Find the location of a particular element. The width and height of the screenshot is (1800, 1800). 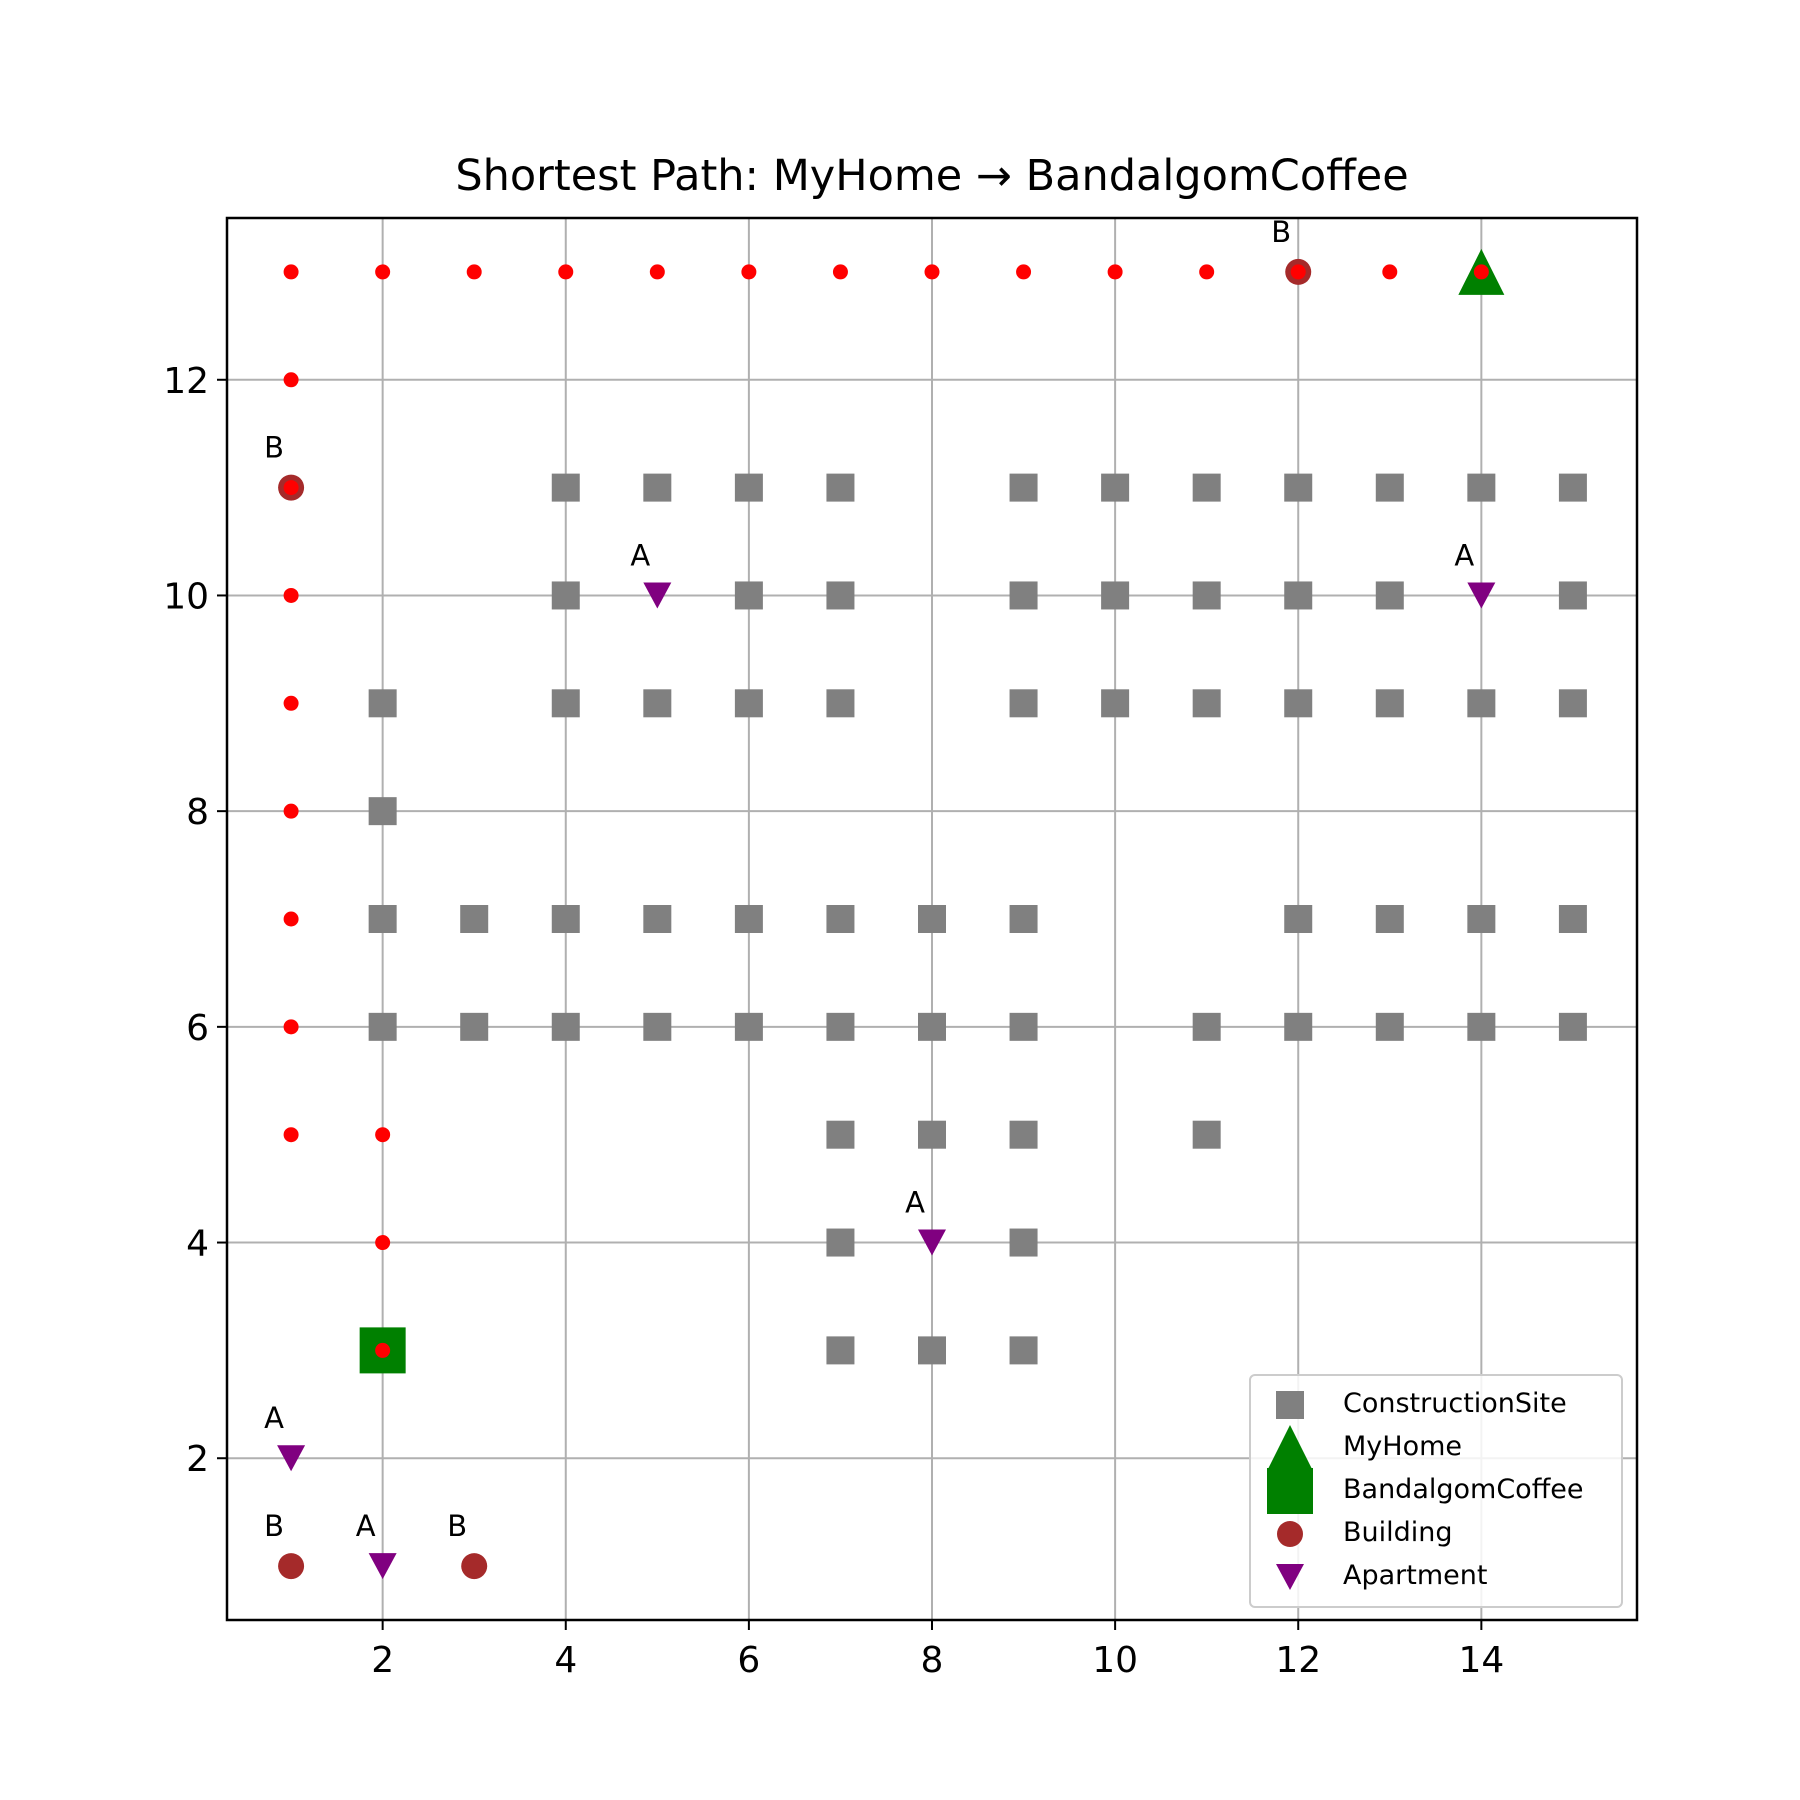

legend-myhome-marker is located at coordinates (1290, 1448).